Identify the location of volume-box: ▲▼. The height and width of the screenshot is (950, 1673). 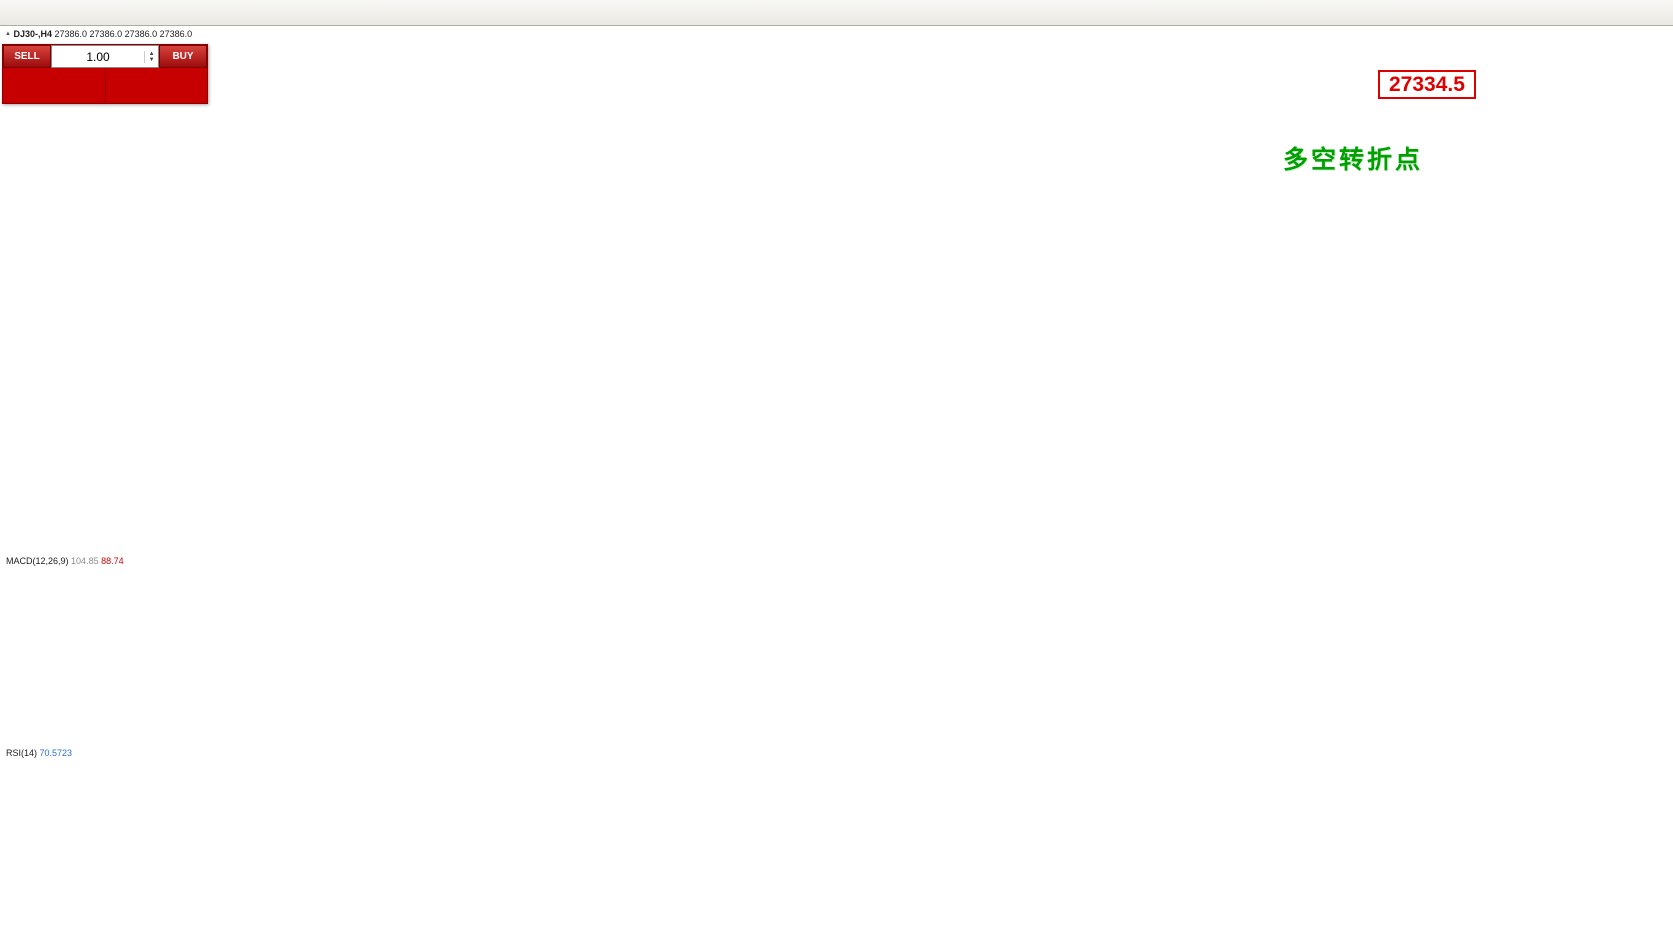
(105, 56).